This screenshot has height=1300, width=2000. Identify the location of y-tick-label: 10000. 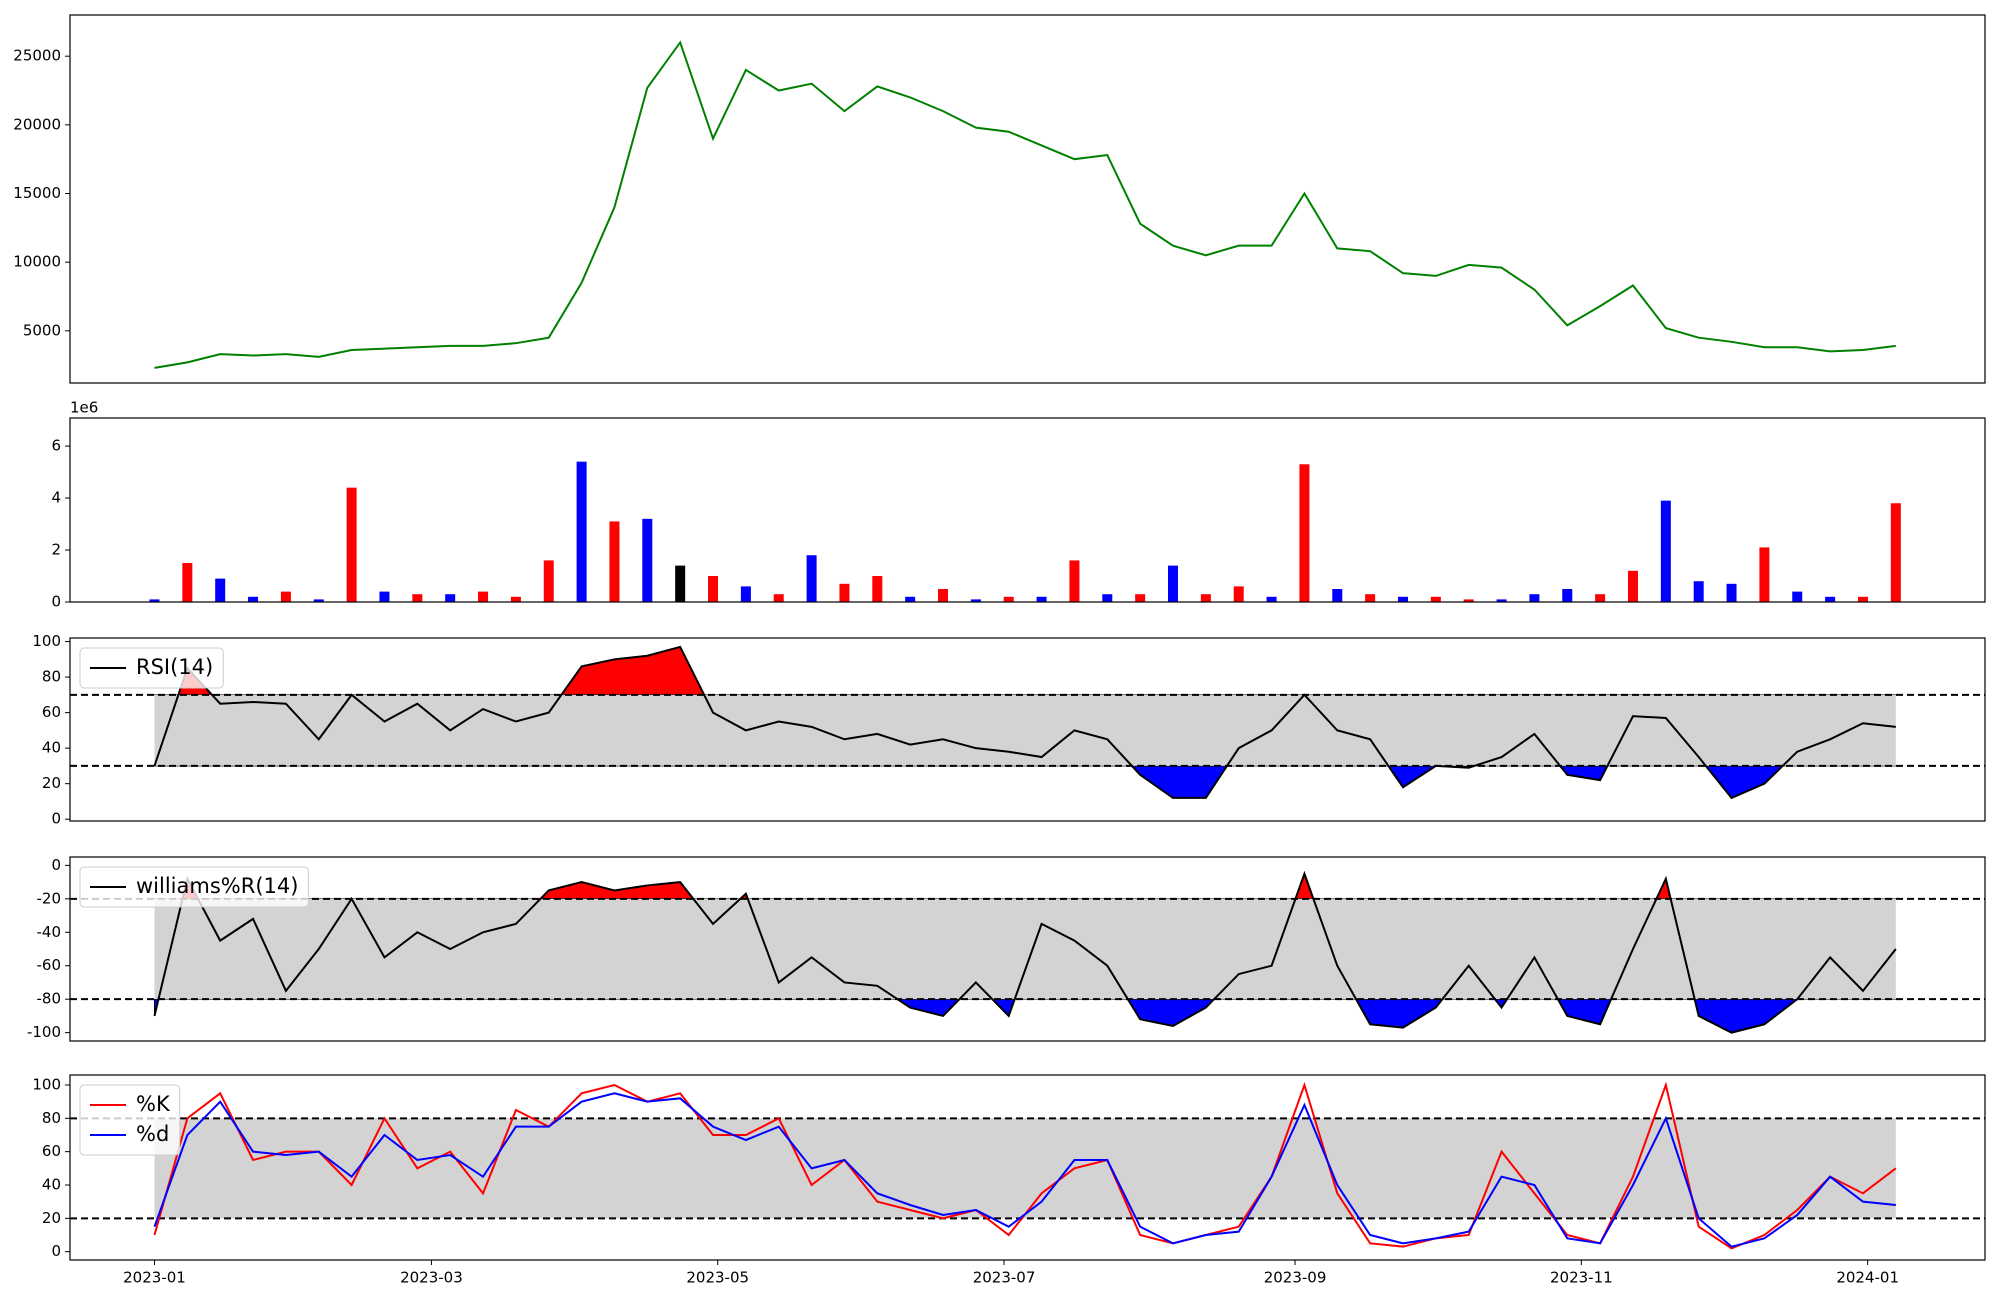
(37, 262).